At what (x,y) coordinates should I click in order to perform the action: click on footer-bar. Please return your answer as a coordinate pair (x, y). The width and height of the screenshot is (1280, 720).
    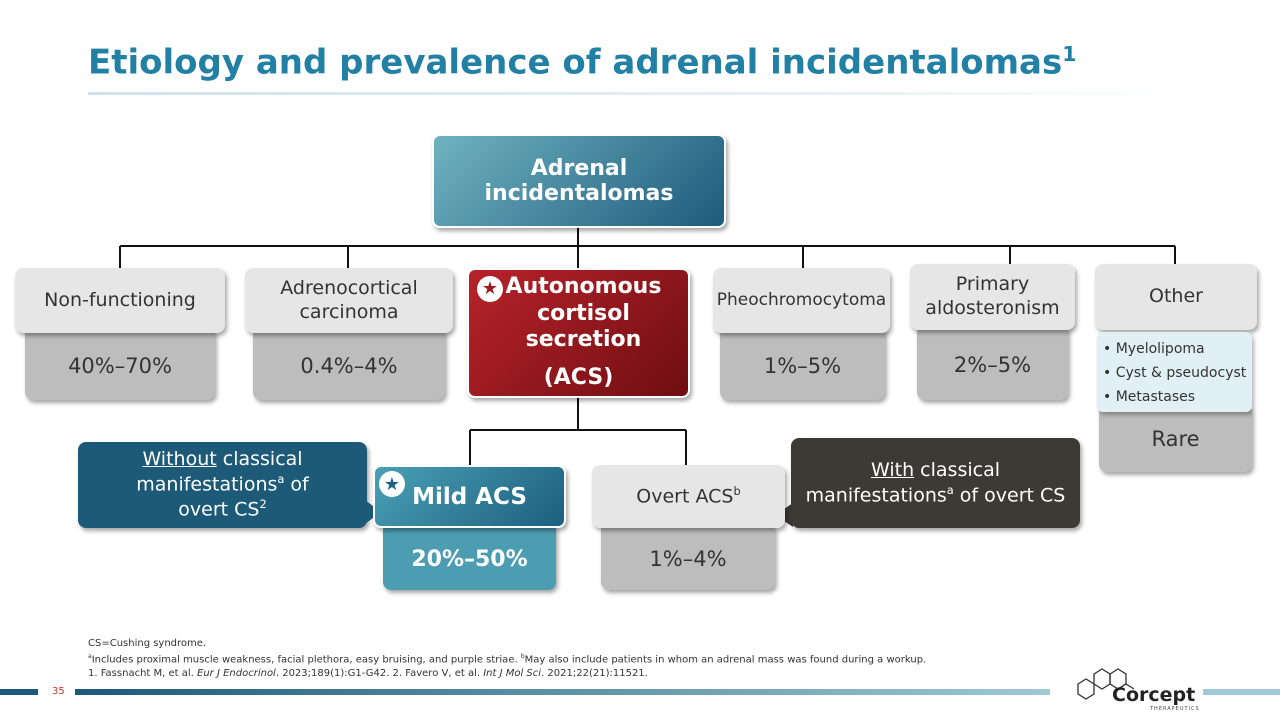
    Looking at the image, I should click on (562, 692).